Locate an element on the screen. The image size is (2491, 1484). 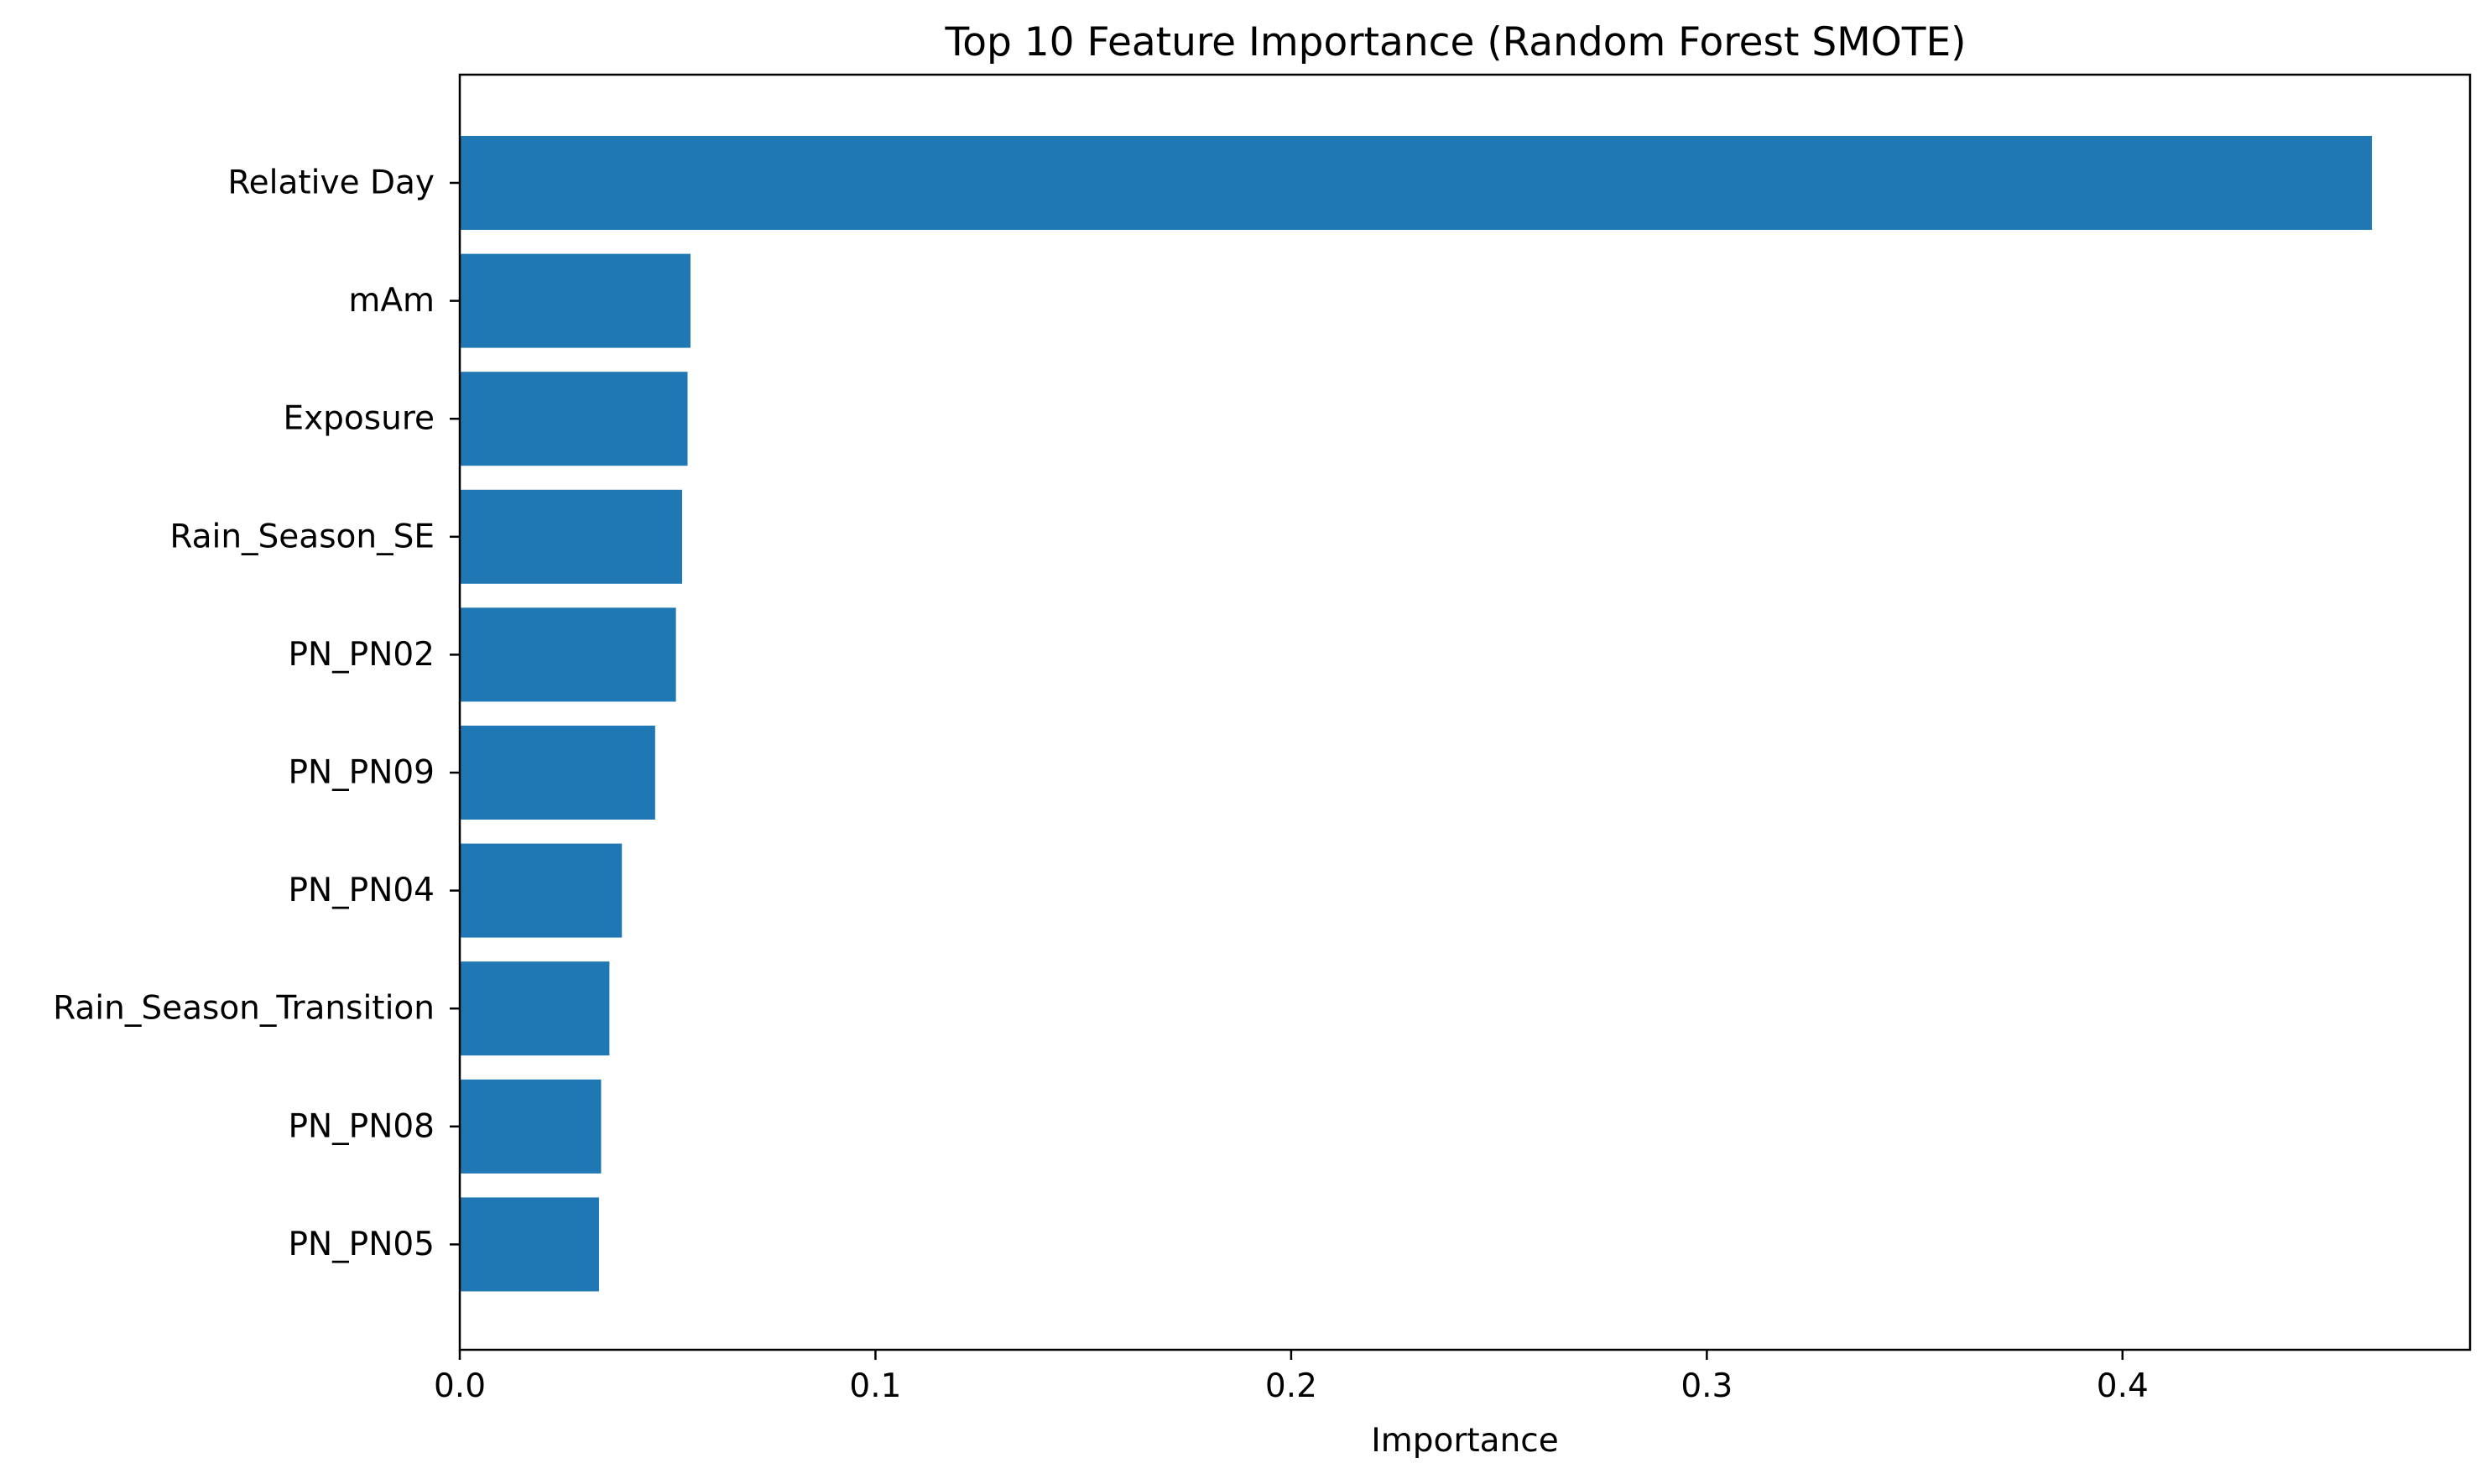
bar-mam is located at coordinates (575, 300).